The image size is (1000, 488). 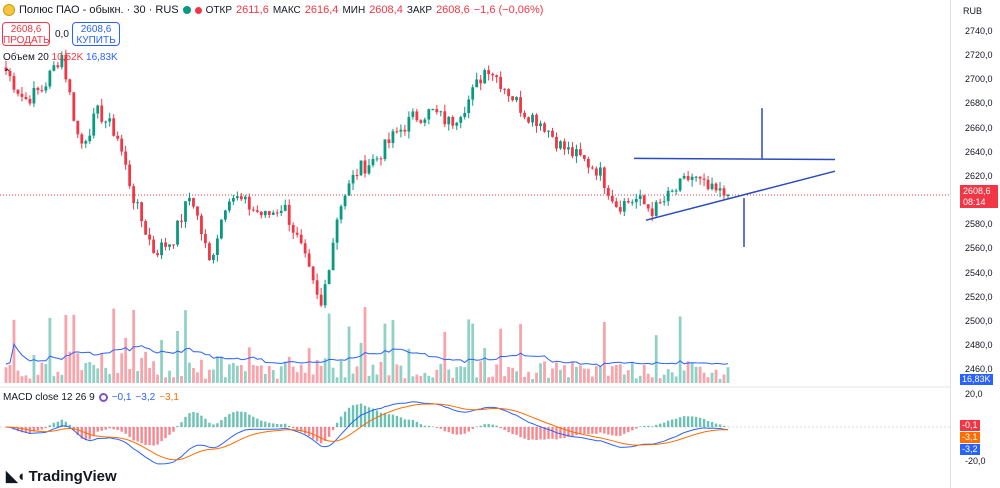 I want to click on macd-settings-icon, so click(x=103, y=397).